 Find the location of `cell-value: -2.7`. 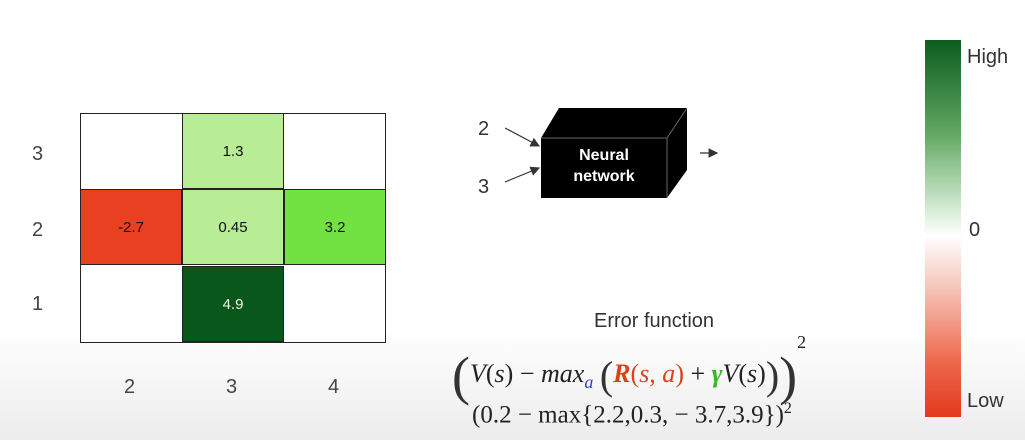

cell-value: -2.7 is located at coordinates (131, 227).